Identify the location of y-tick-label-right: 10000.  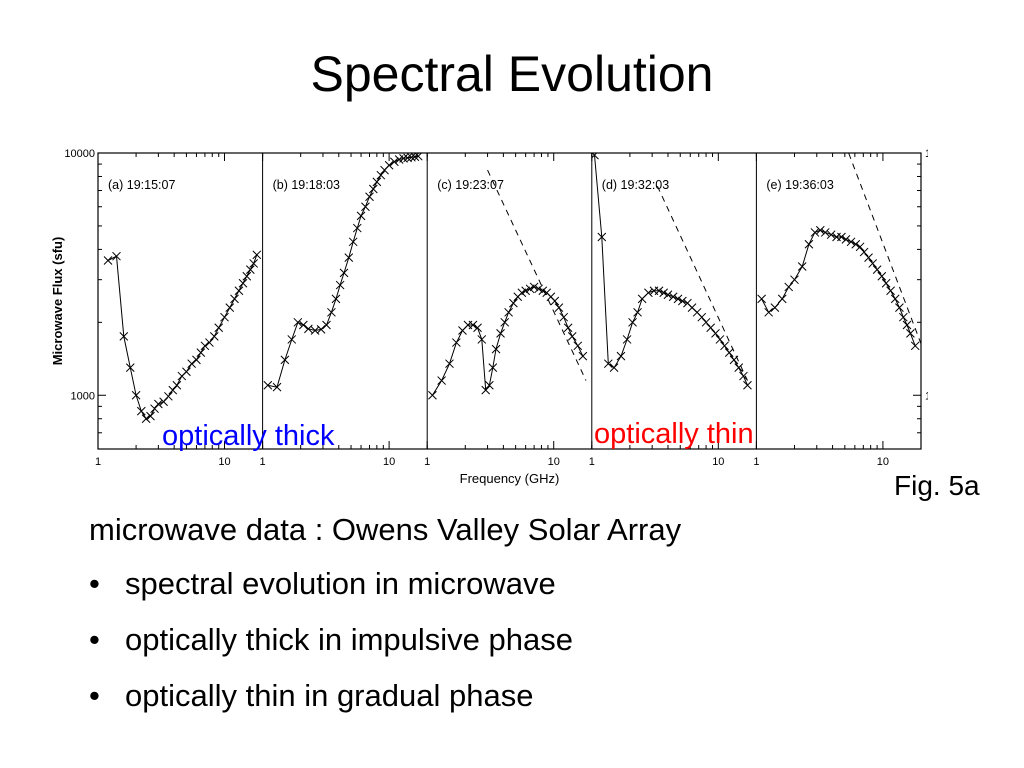
(926, 154).